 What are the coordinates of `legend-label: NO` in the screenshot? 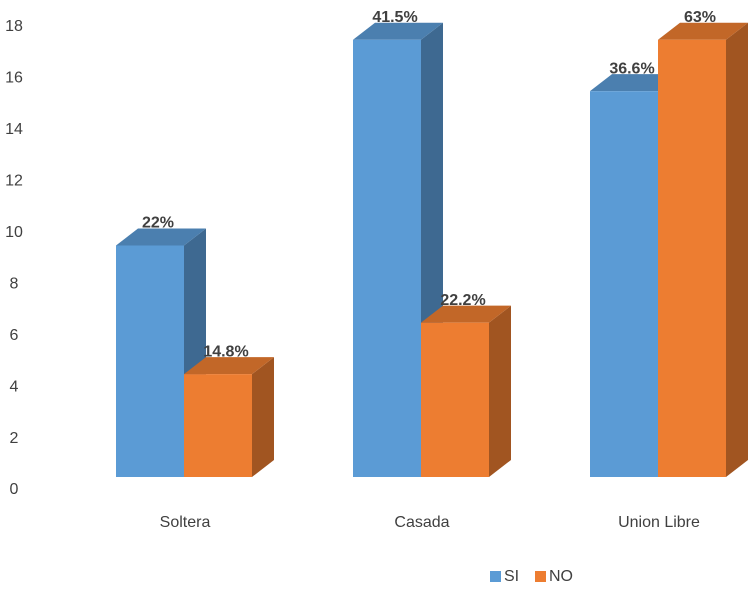 It's located at (561, 576).